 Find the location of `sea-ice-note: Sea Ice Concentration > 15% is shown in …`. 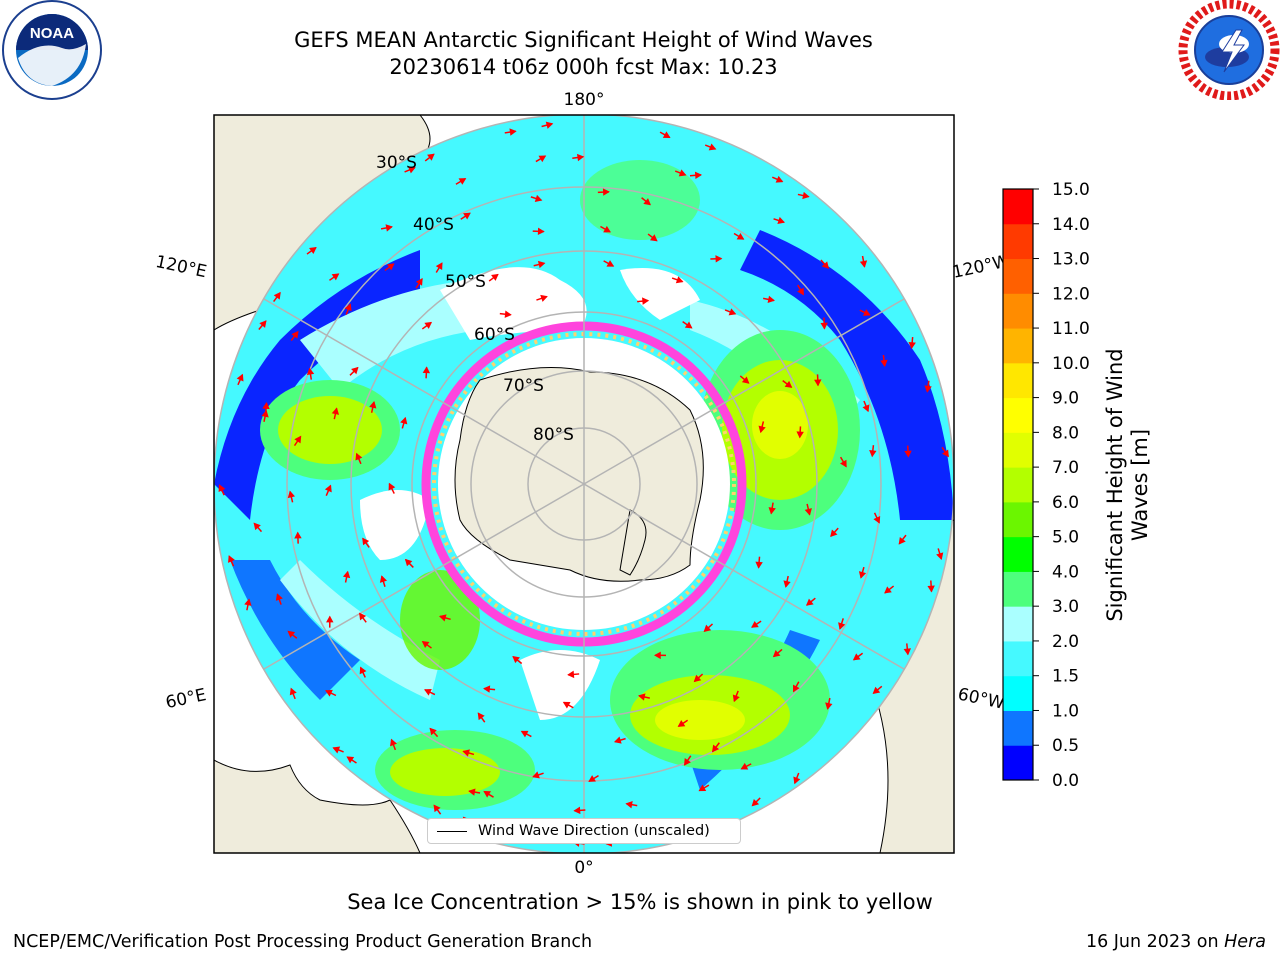

sea-ice-note: Sea Ice Concentration > 15% is shown in … is located at coordinates (640, 902).